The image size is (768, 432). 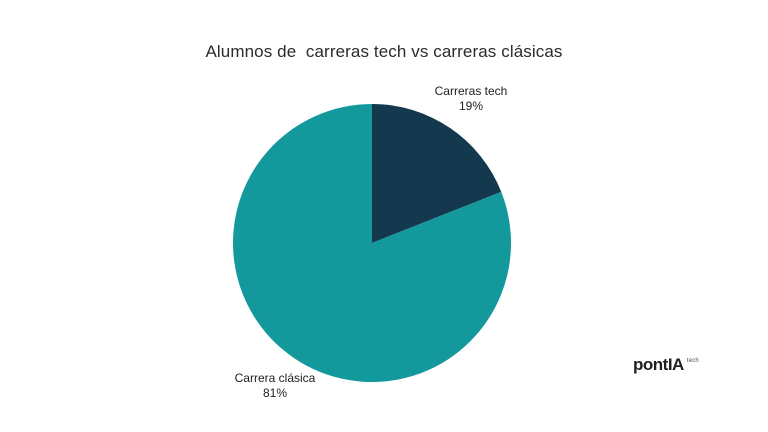 I want to click on brand-suffix: tech, so click(x=692, y=361).